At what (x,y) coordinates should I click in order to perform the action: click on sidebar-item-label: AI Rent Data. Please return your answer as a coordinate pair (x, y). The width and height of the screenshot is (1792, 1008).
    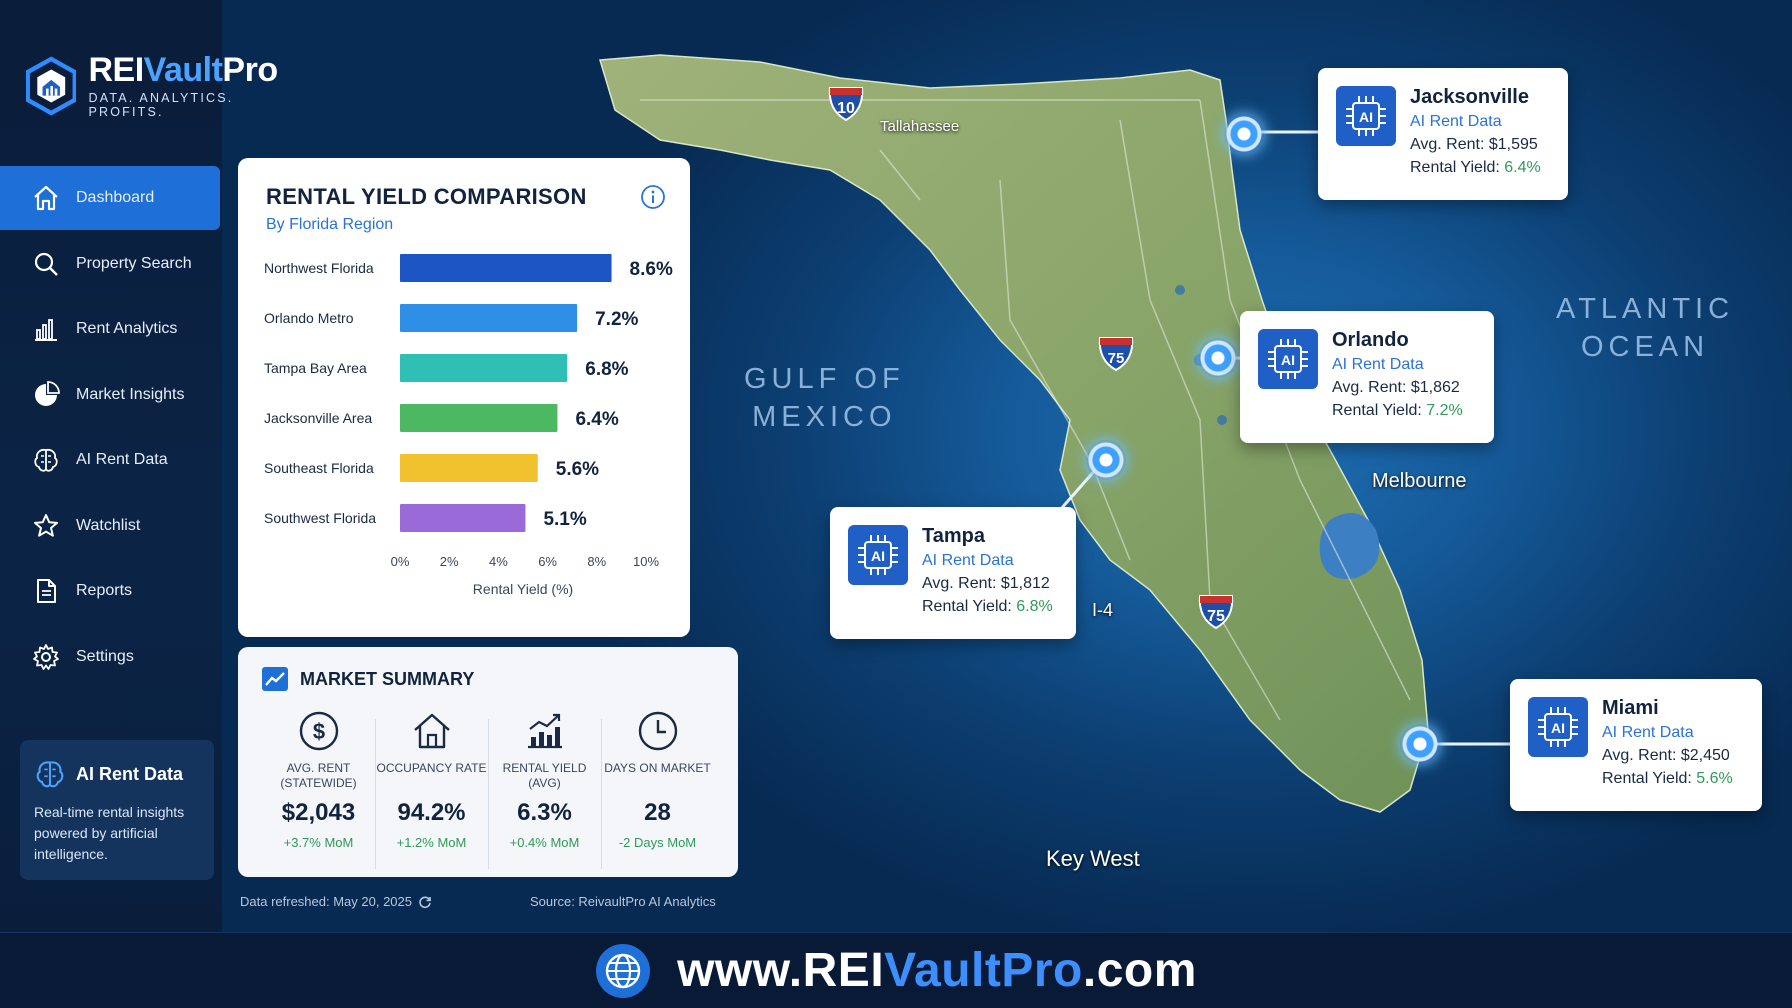
    Looking at the image, I should click on (122, 459).